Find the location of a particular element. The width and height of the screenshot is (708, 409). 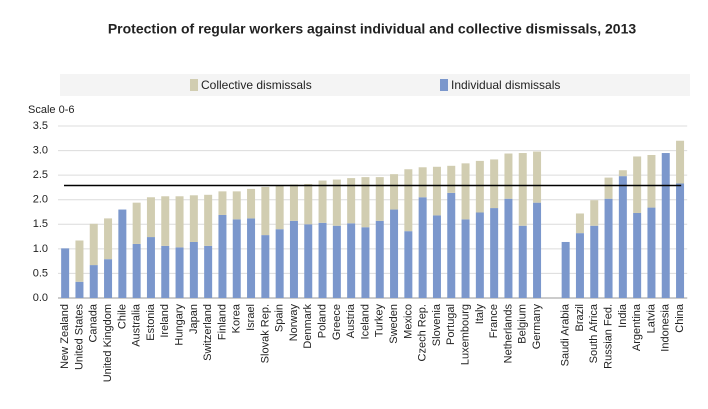

x-tick-label: Japan is located at coordinates (194, 319).